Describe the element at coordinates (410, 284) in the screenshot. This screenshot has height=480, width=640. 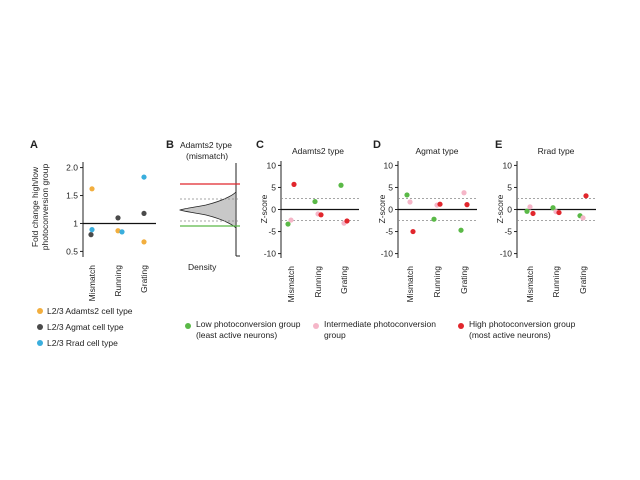
I see `panel-d-x-tick-label: Mismatch` at that location.